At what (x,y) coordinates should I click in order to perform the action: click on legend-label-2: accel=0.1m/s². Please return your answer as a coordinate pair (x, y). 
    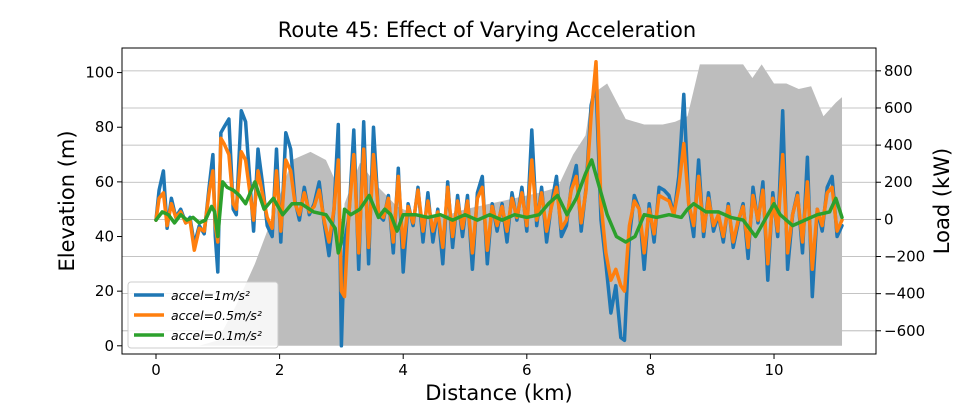
    Looking at the image, I should click on (216, 335).